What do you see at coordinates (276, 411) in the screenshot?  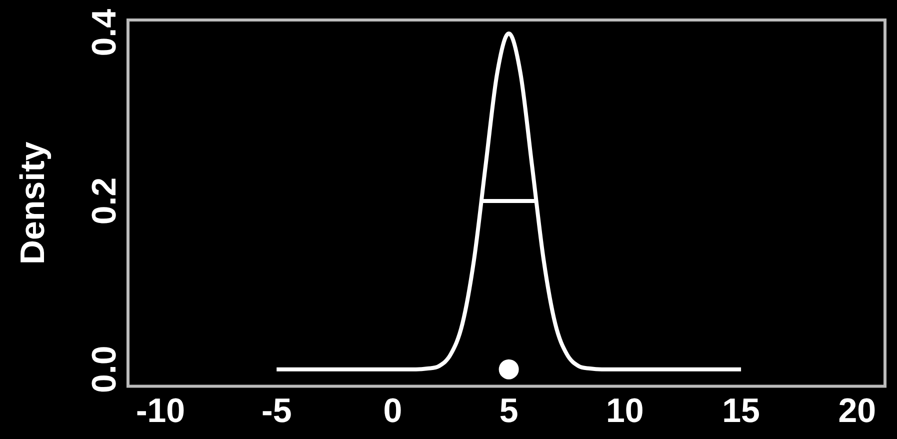 I see `x-tick-label: -5` at bounding box center [276, 411].